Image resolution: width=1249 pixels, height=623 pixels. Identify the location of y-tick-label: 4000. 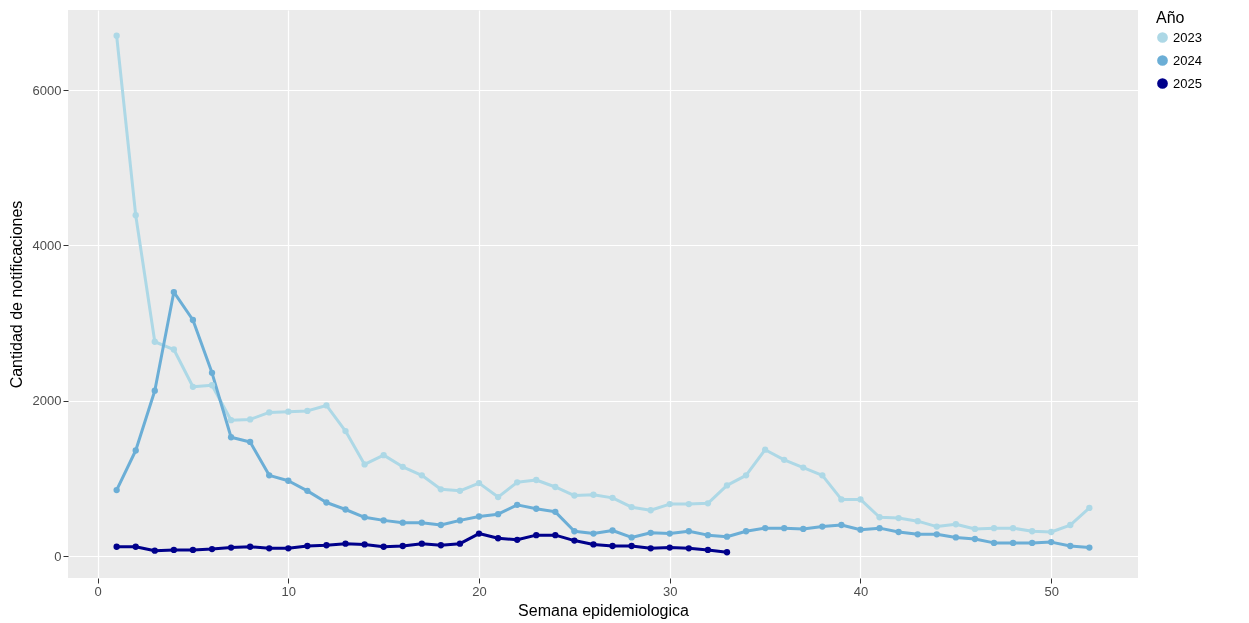
(47, 245).